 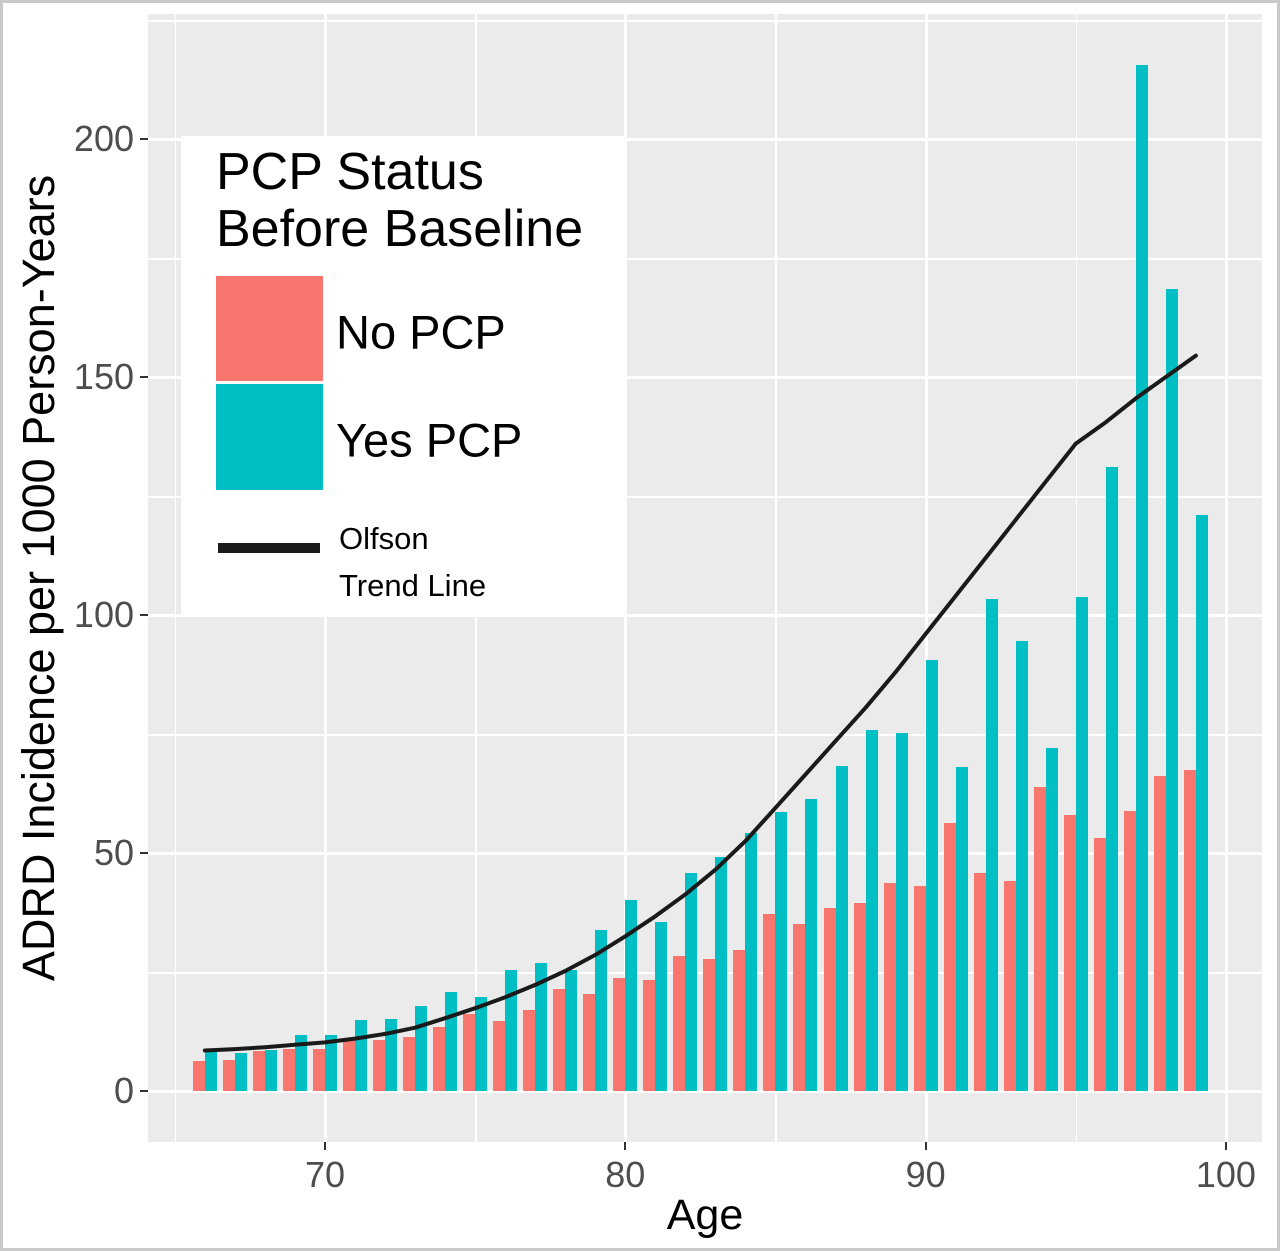 I want to click on y-tick-label: 100, so click(x=103, y=614).